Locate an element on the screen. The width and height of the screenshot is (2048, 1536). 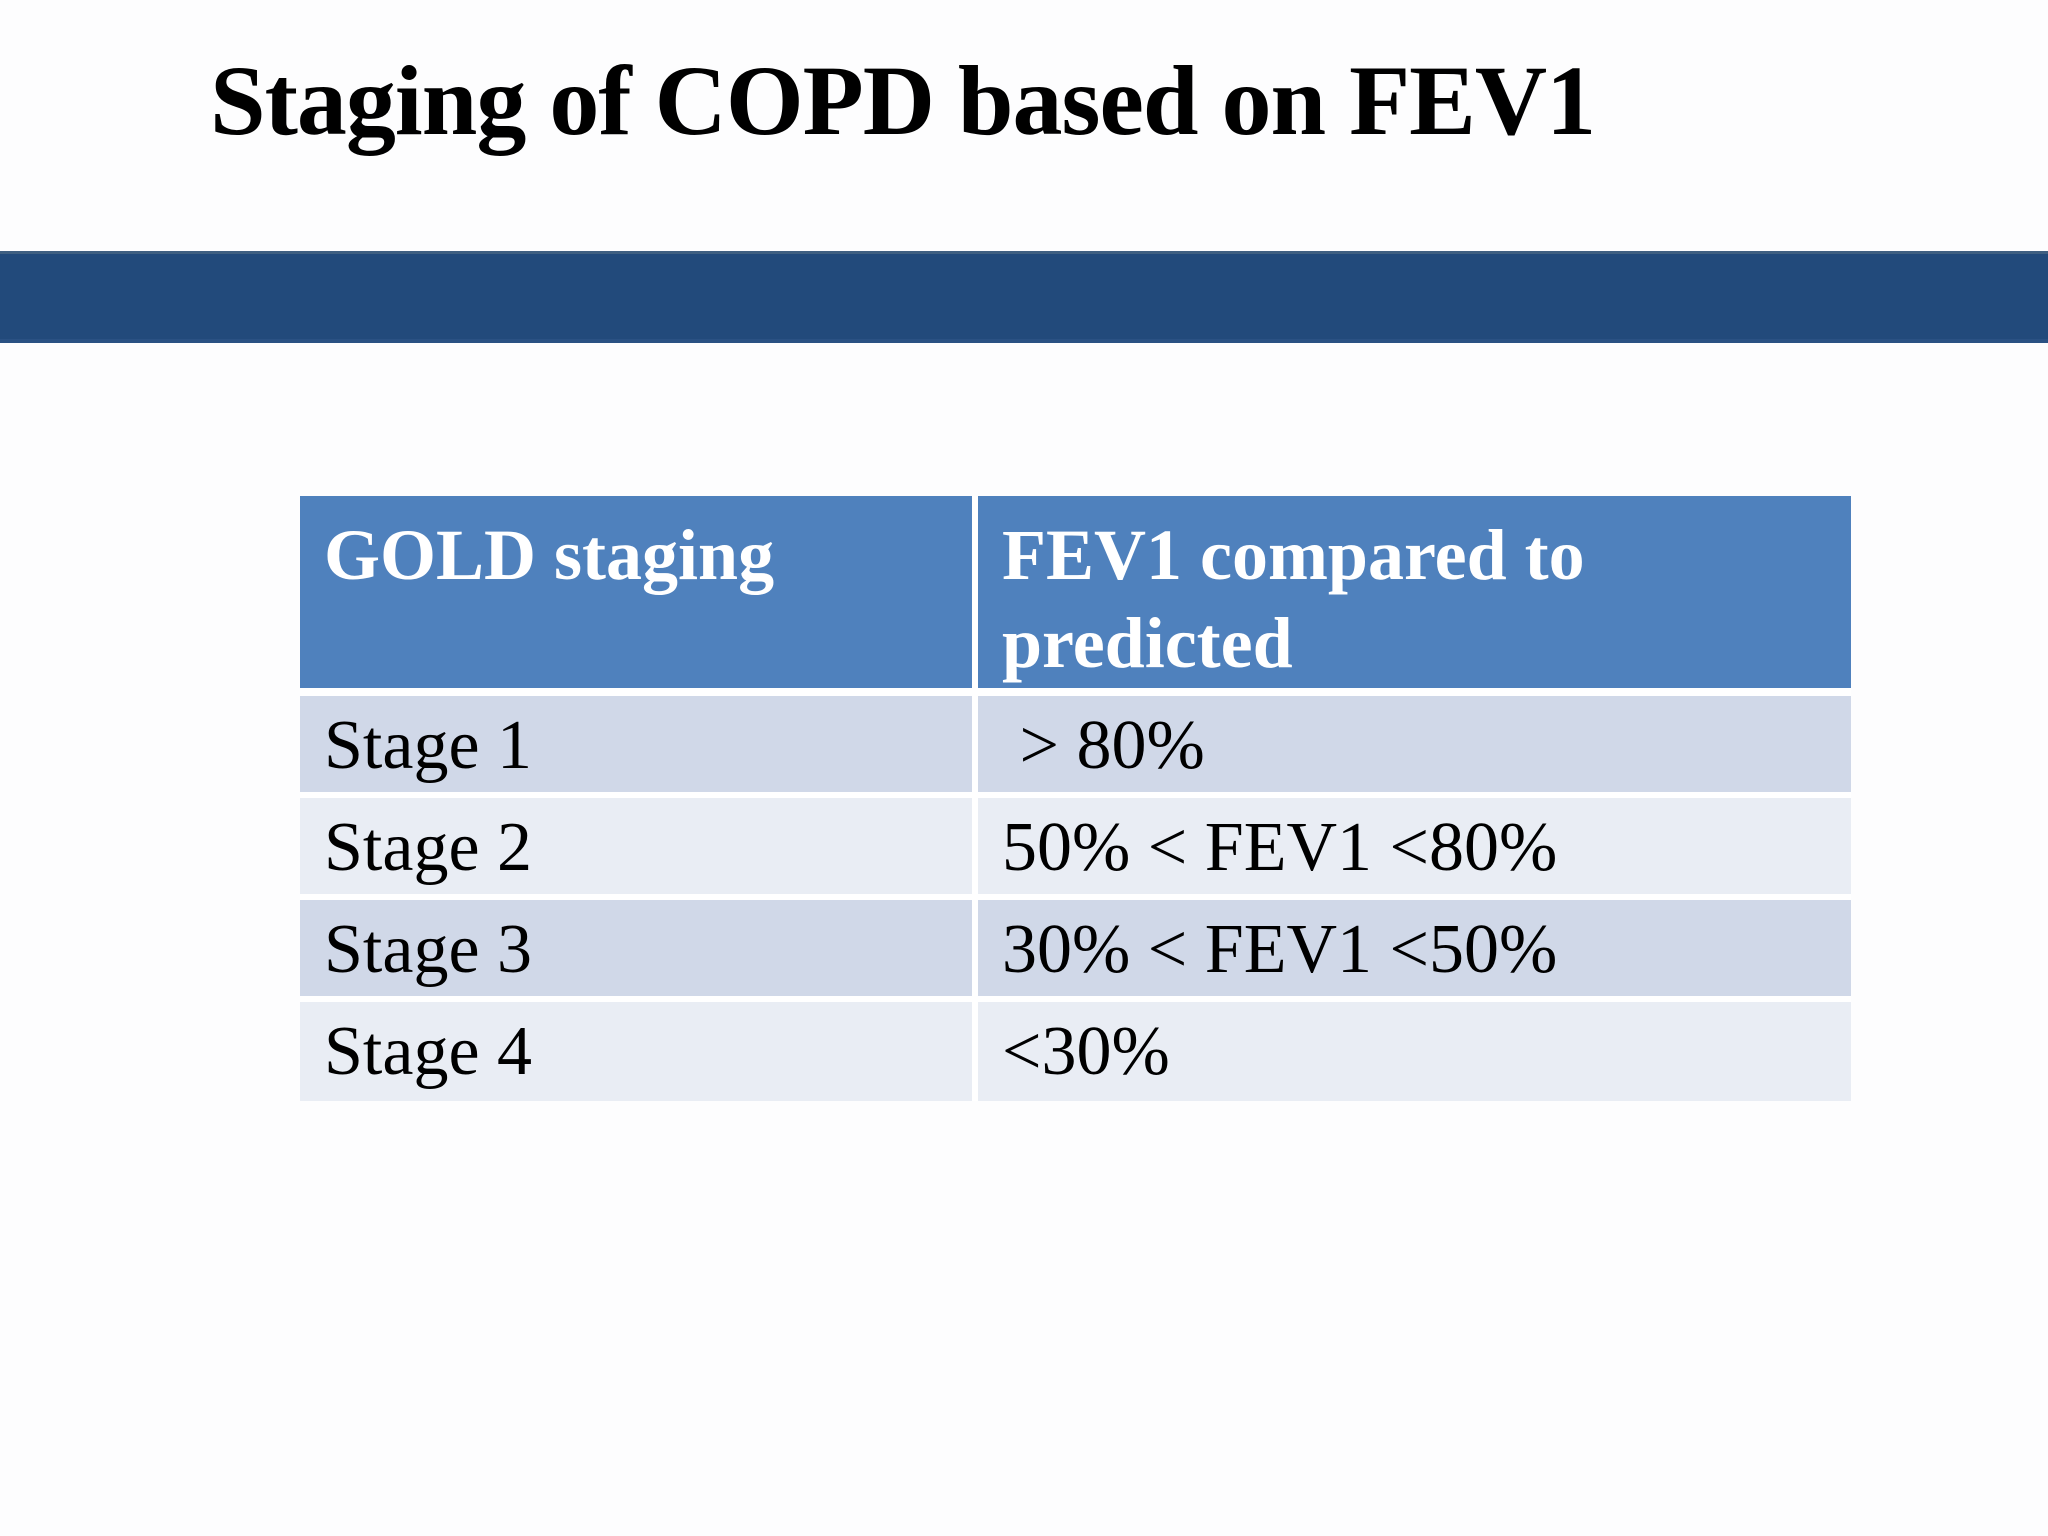
fev1-cell: 30% < FEV1 <50% is located at coordinates (1414, 950).